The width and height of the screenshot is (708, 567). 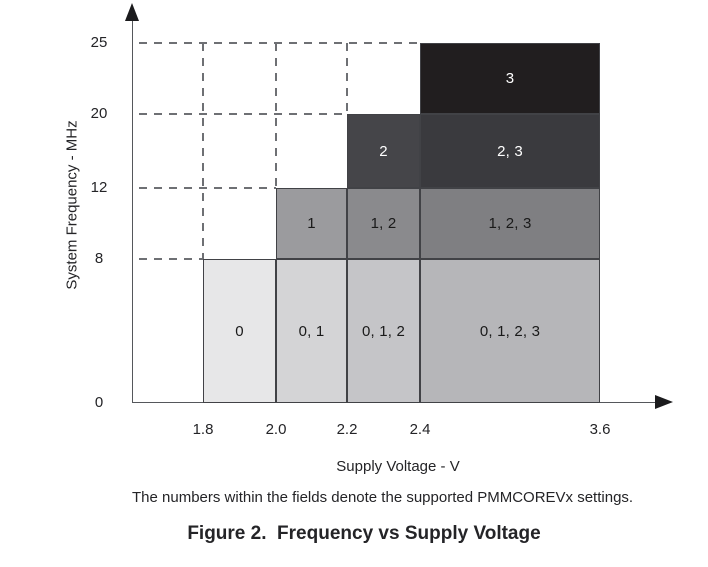 I want to click on x-tick-2.2: 2.2, so click(x=347, y=429).